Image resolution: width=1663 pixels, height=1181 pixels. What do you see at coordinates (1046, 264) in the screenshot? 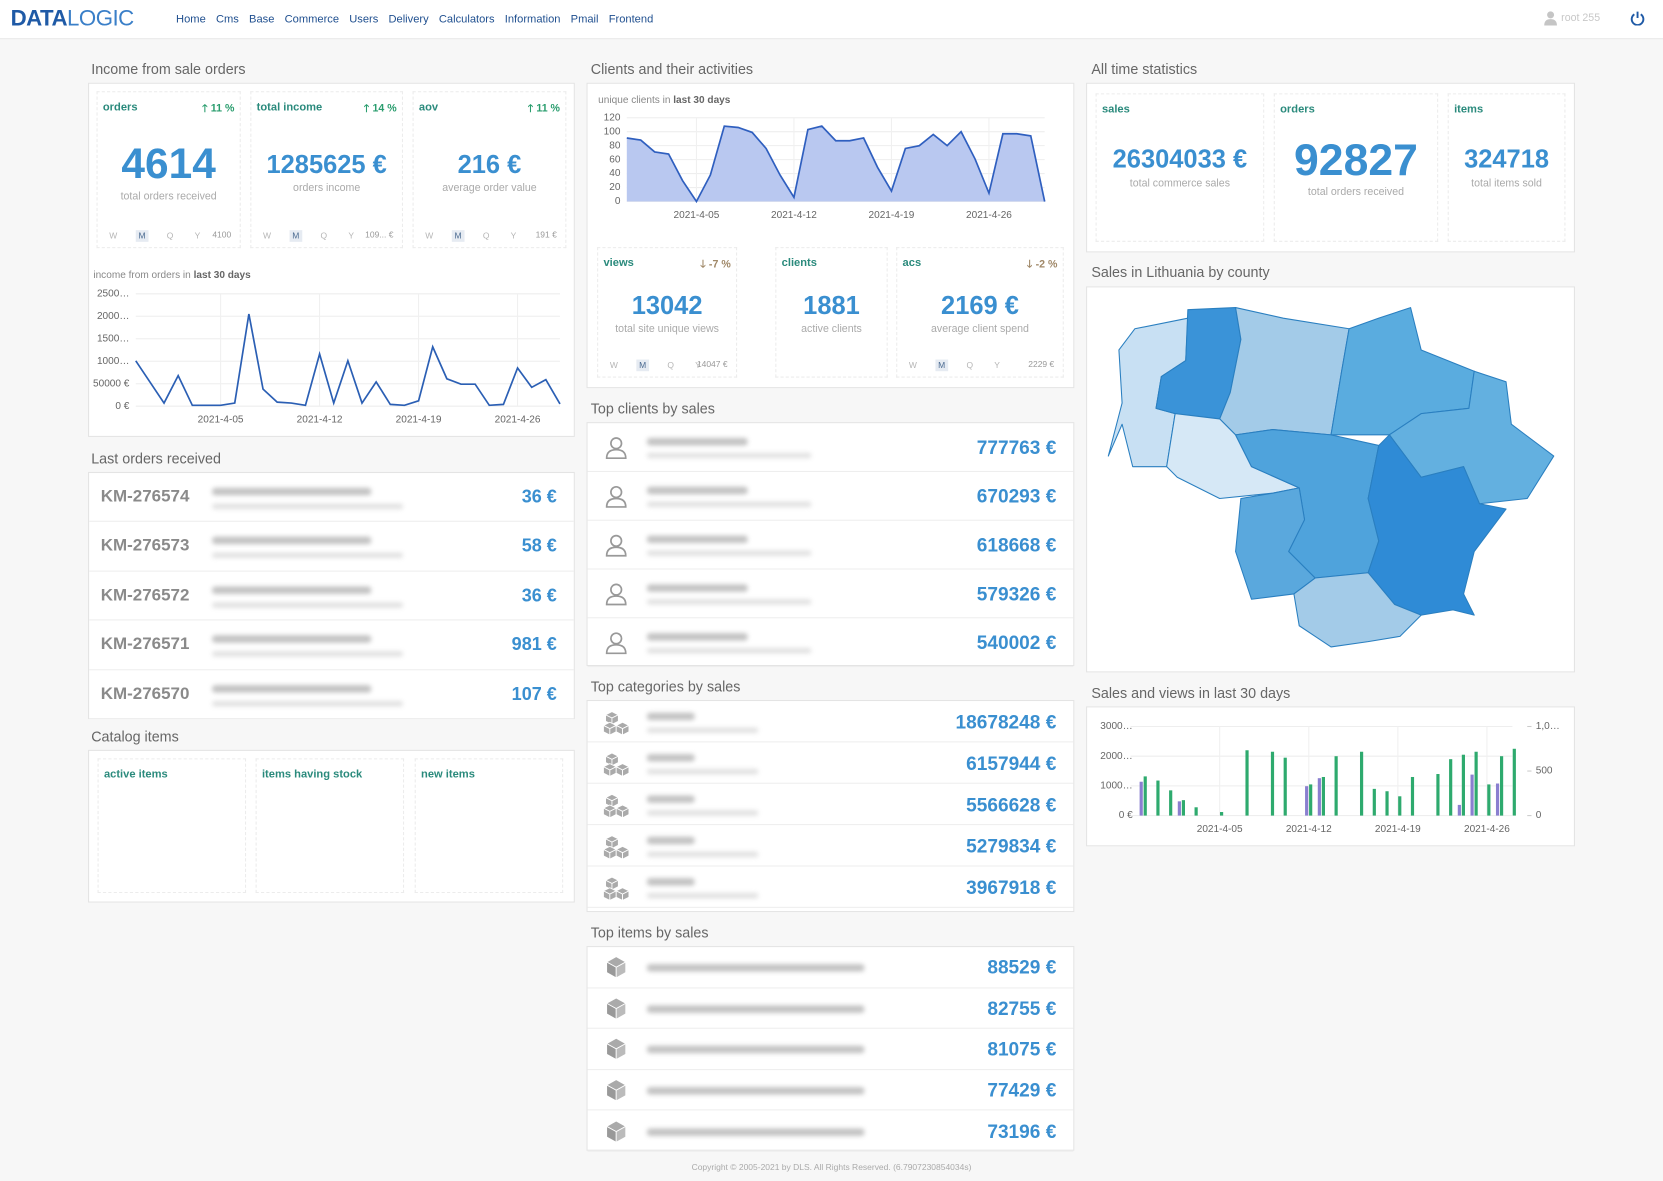
I see `change-value: -2 %` at bounding box center [1046, 264].